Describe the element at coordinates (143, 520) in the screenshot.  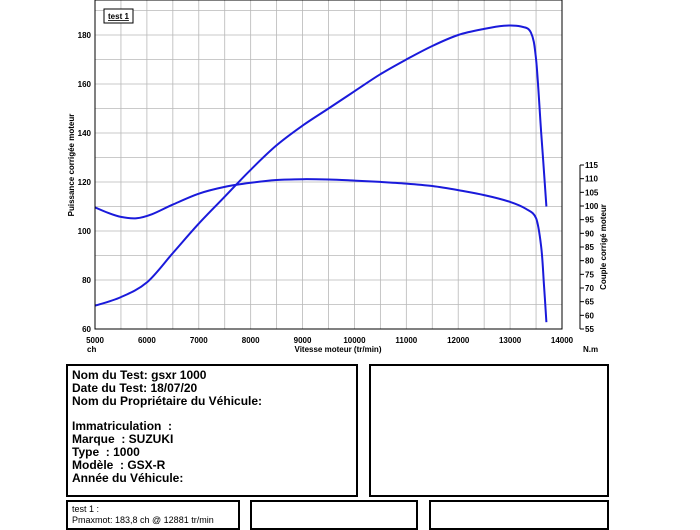
I see `pmax-result: Pmaxmot: 183,8 ch @ 12881 tr/min` at that location.